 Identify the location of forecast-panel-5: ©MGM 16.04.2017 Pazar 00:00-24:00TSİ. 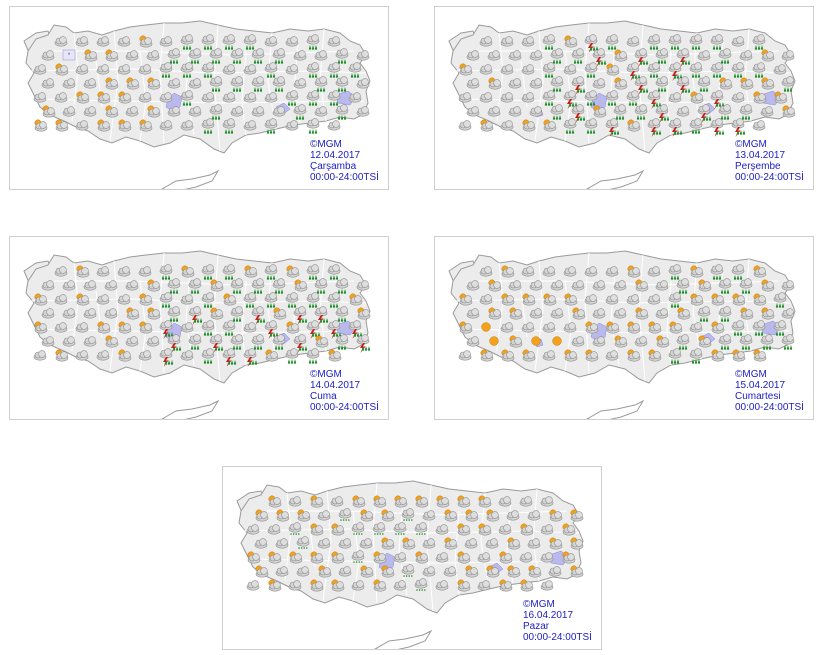
(412, 558).